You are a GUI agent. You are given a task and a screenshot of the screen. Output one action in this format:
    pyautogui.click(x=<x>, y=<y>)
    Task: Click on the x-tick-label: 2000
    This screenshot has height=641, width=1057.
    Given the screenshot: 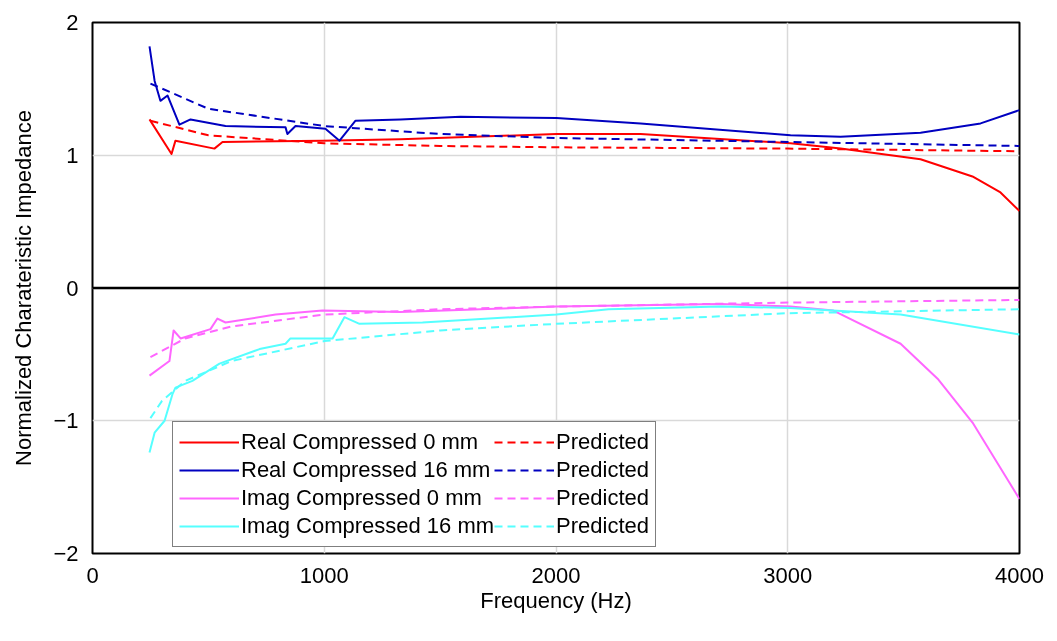 What is the action you would take?
    pyautogui.click(x=556, y=575)
    